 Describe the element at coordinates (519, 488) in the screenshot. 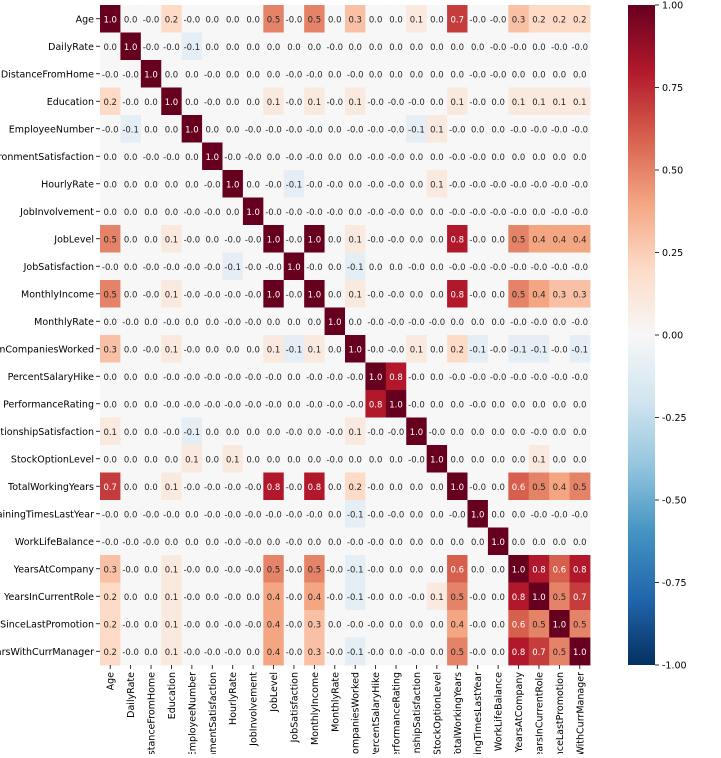

I see `cell-value-label: 0.6` at that location.